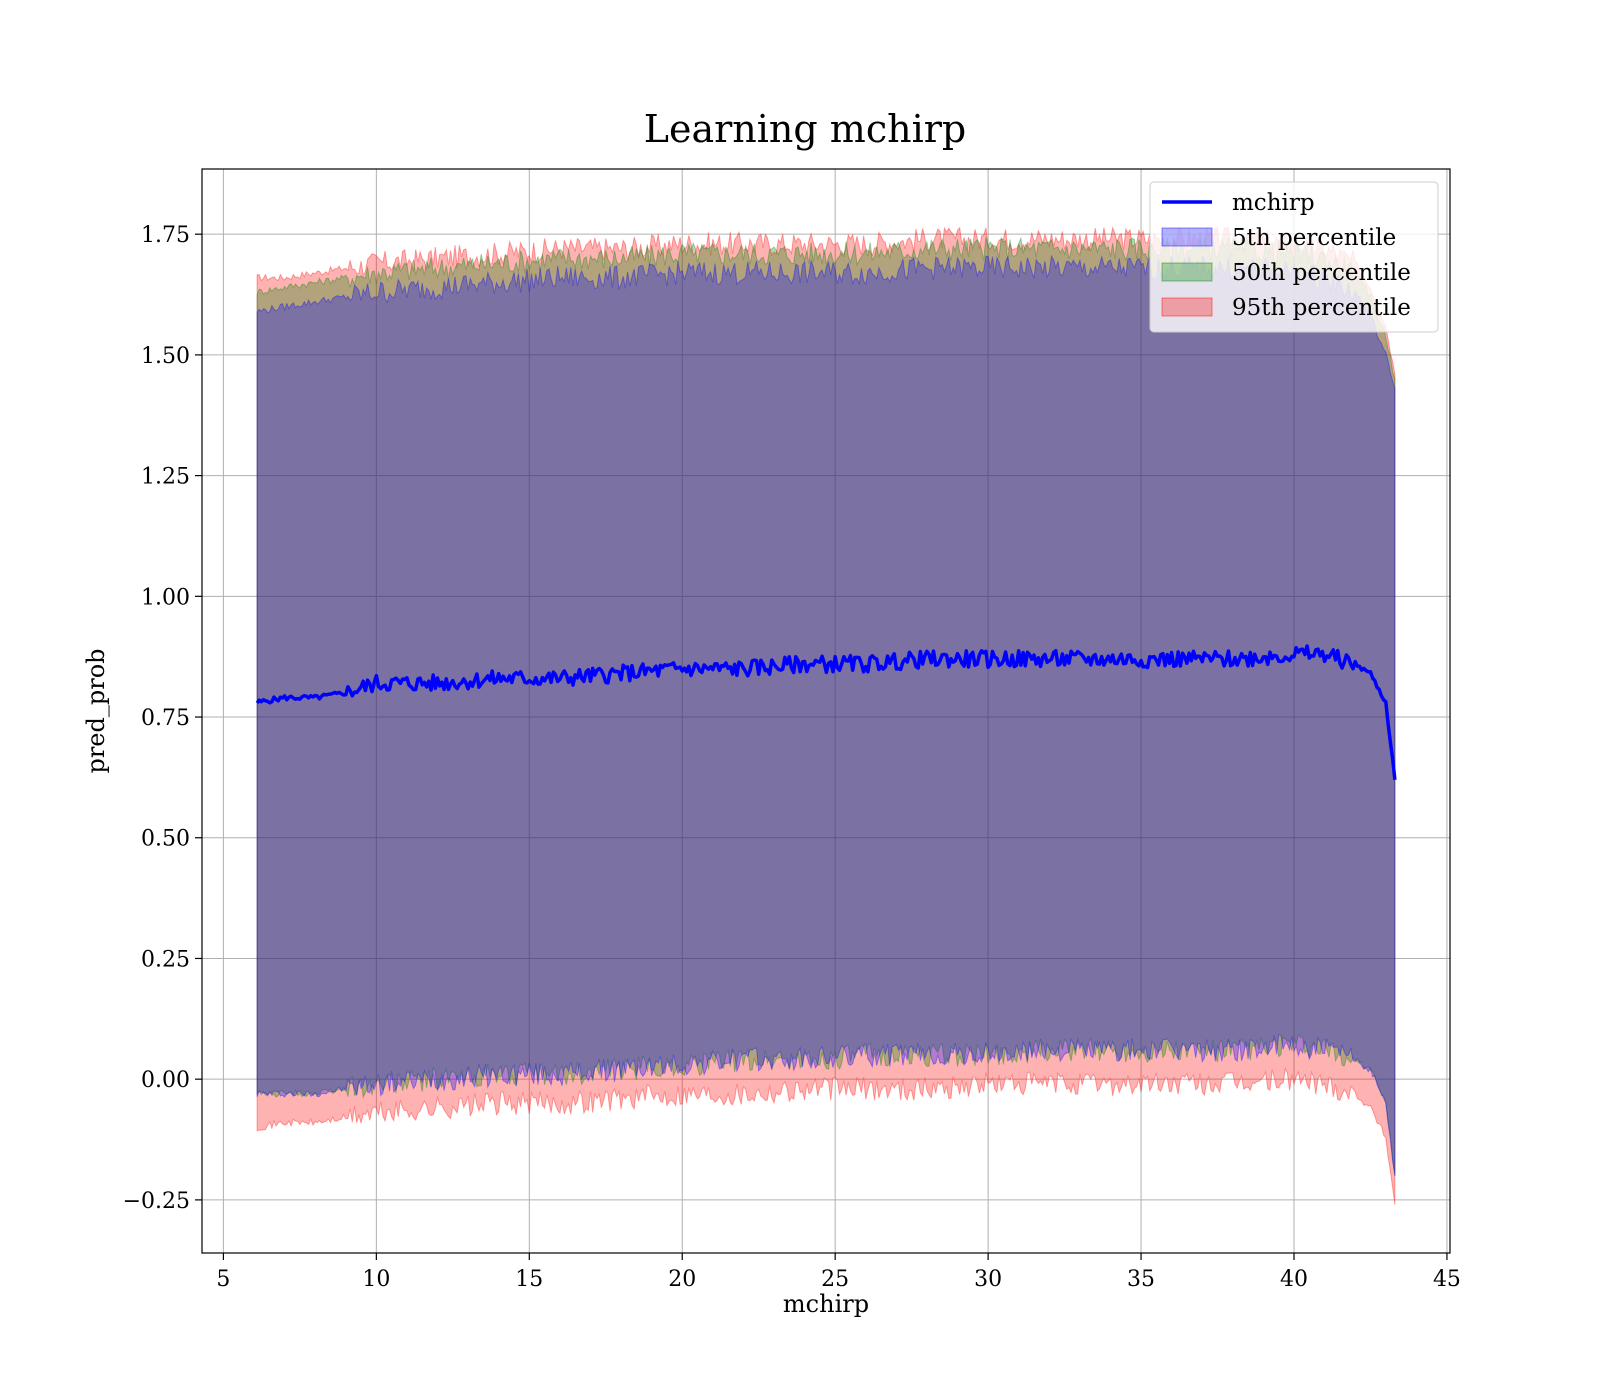 The image size is (1600, 1400). Describe the element at coordinates (1273, 203) in the screenshot. I see `legend-label: mchirp` at that location.